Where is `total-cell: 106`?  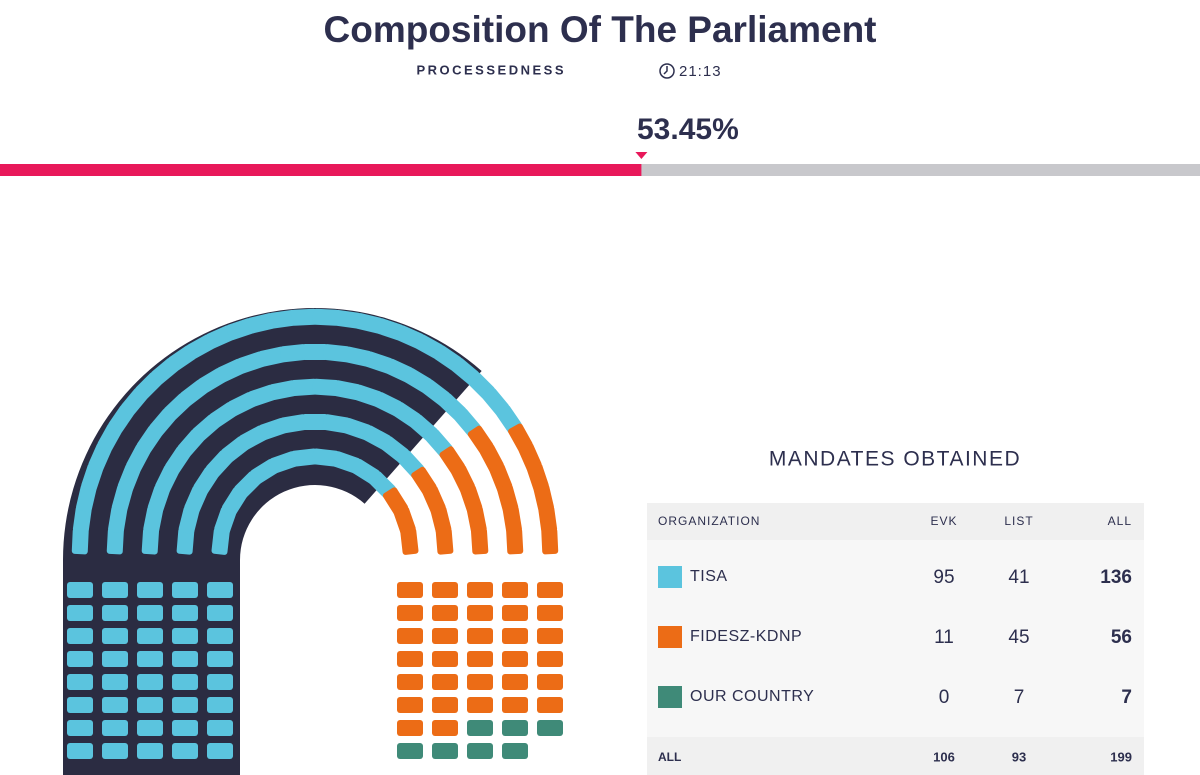
total-cell: 106 is located at coordinates (944, 756).